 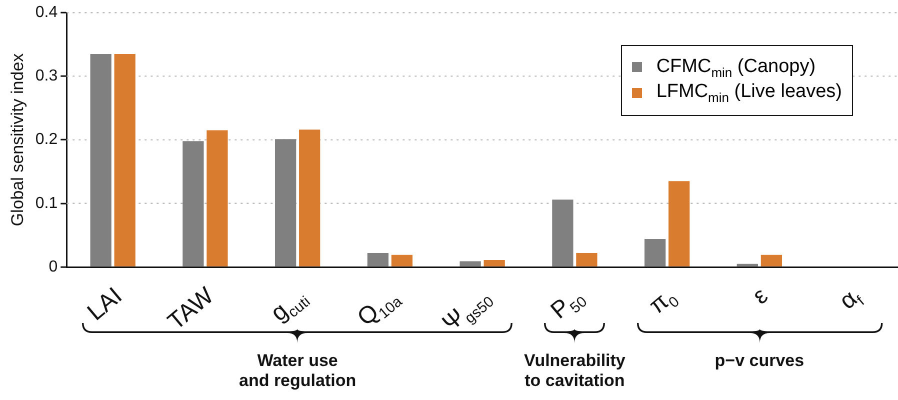 What do you see at coordinates (749, 93) in the screenshot?
I see `legend-label: LFMC$_{min}$ (Live leaves)` at bounding box center [749, 93].